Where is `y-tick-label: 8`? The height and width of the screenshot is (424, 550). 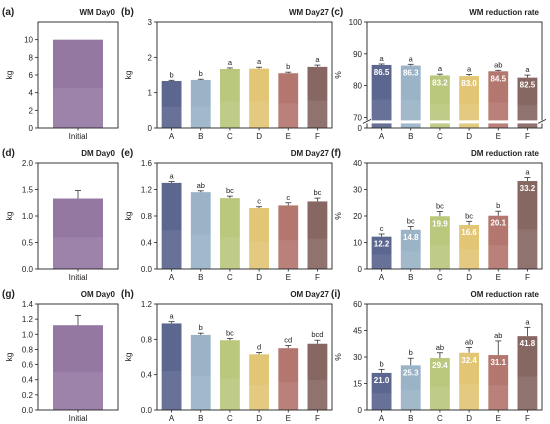 y-tick-label: 8 is located at coordinates (31, 57).